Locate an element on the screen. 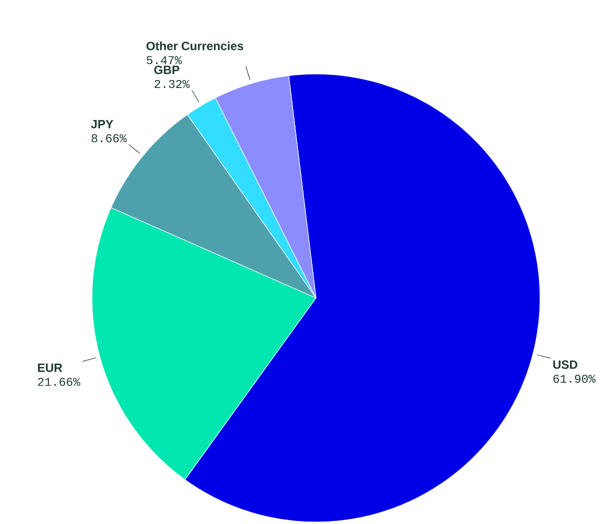 Image resolution: width=611 pixels, height=524 pixels. slice-label: USD is located at coordinates (565, 364).